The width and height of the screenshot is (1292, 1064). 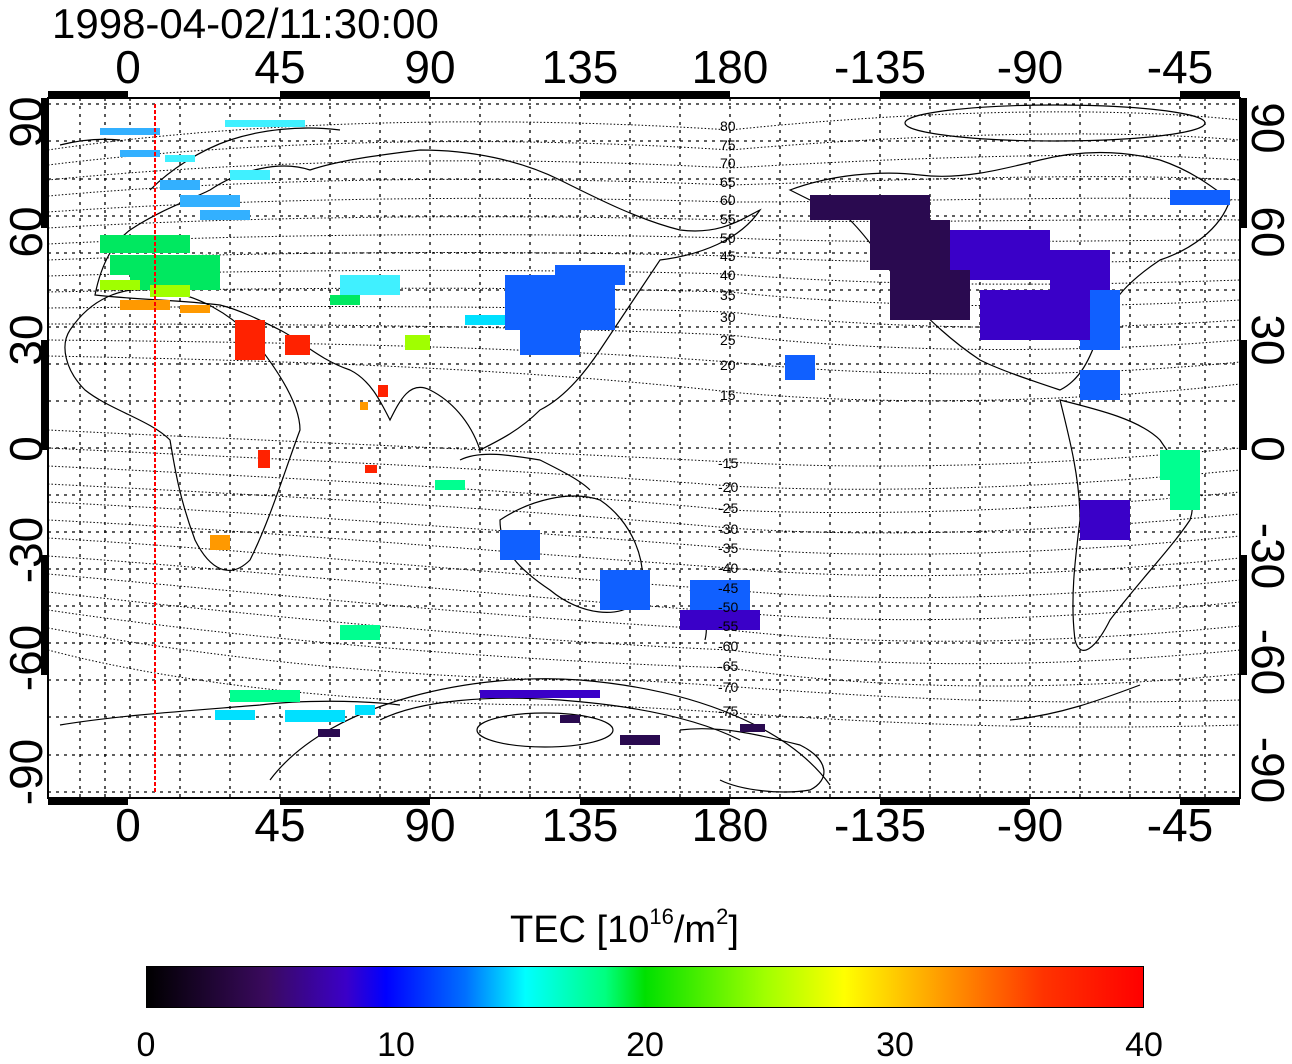 I want to click on bottom-lon-label: 0, so click(x=128, y=825).